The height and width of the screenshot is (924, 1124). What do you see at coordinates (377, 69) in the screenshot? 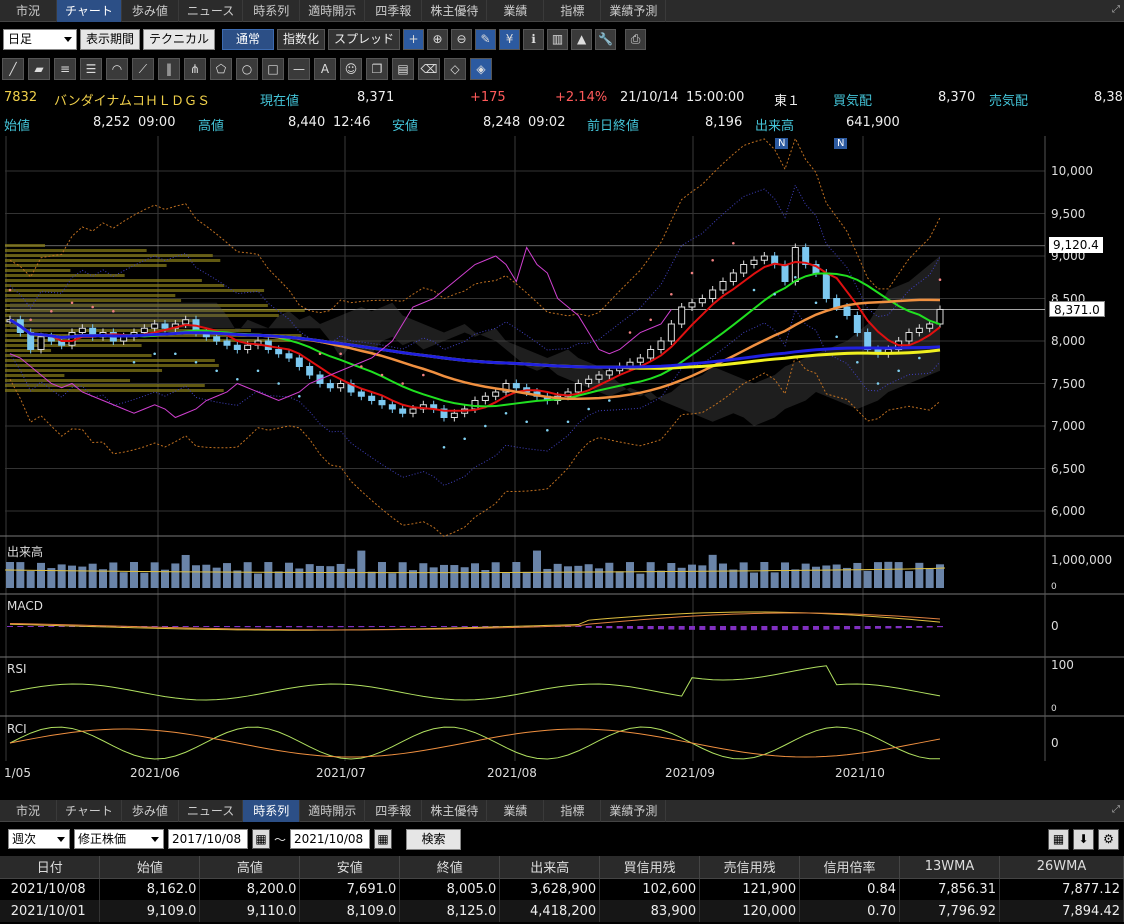
I see `copy-icon: ❐` at bounding box center [377, 69].